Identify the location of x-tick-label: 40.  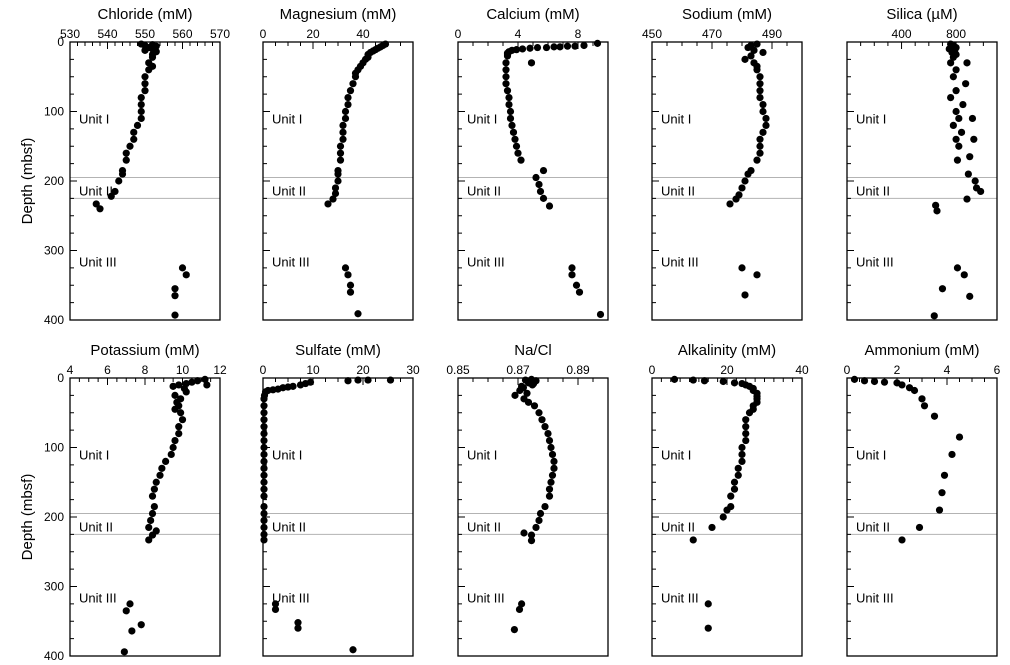
(802, 370).